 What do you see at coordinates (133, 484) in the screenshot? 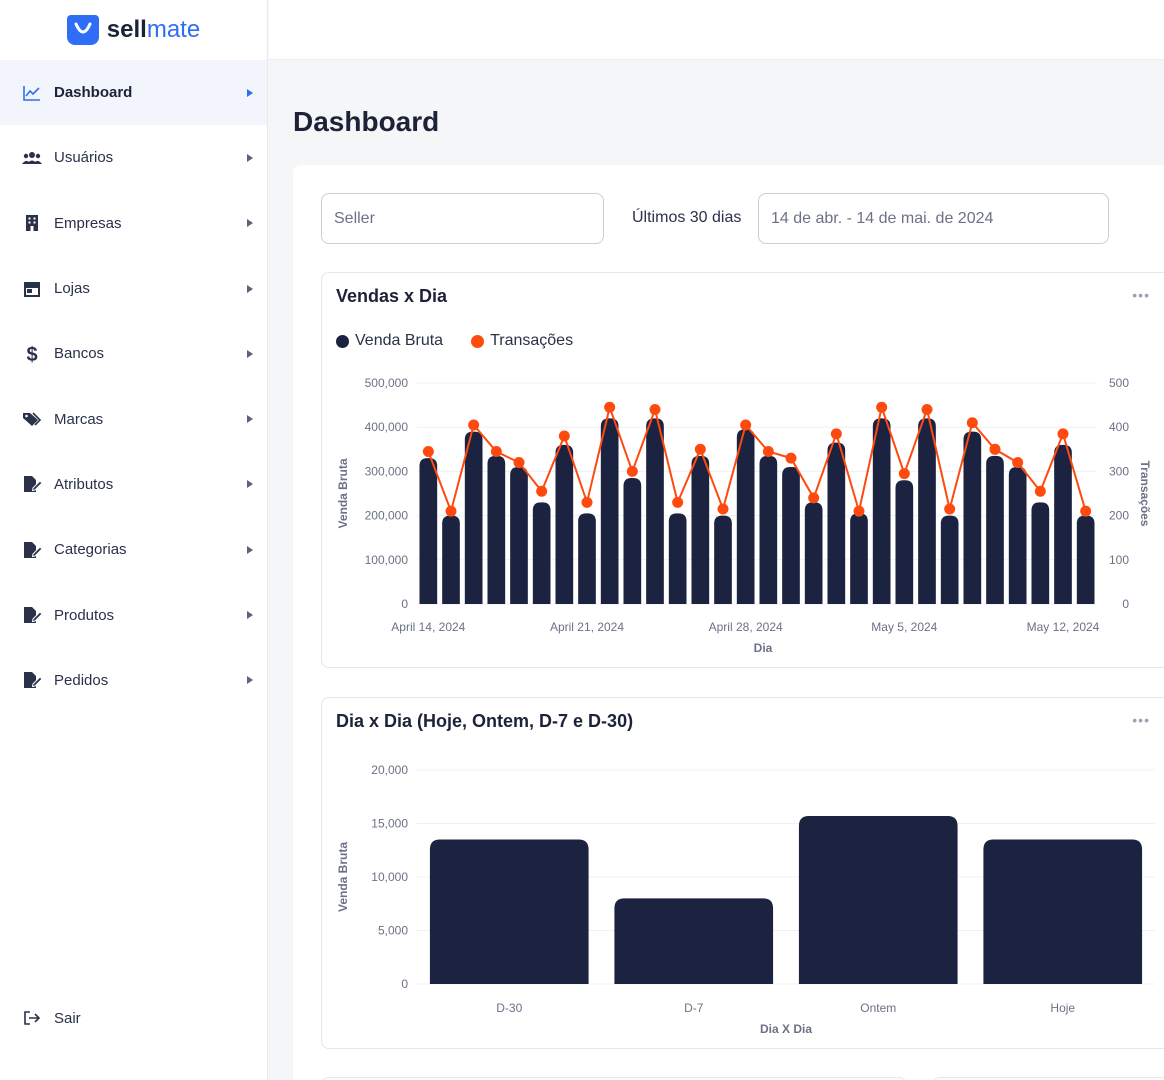
I see `sidebar-item-atributos: Atributos` at bounding box center [133, 484].